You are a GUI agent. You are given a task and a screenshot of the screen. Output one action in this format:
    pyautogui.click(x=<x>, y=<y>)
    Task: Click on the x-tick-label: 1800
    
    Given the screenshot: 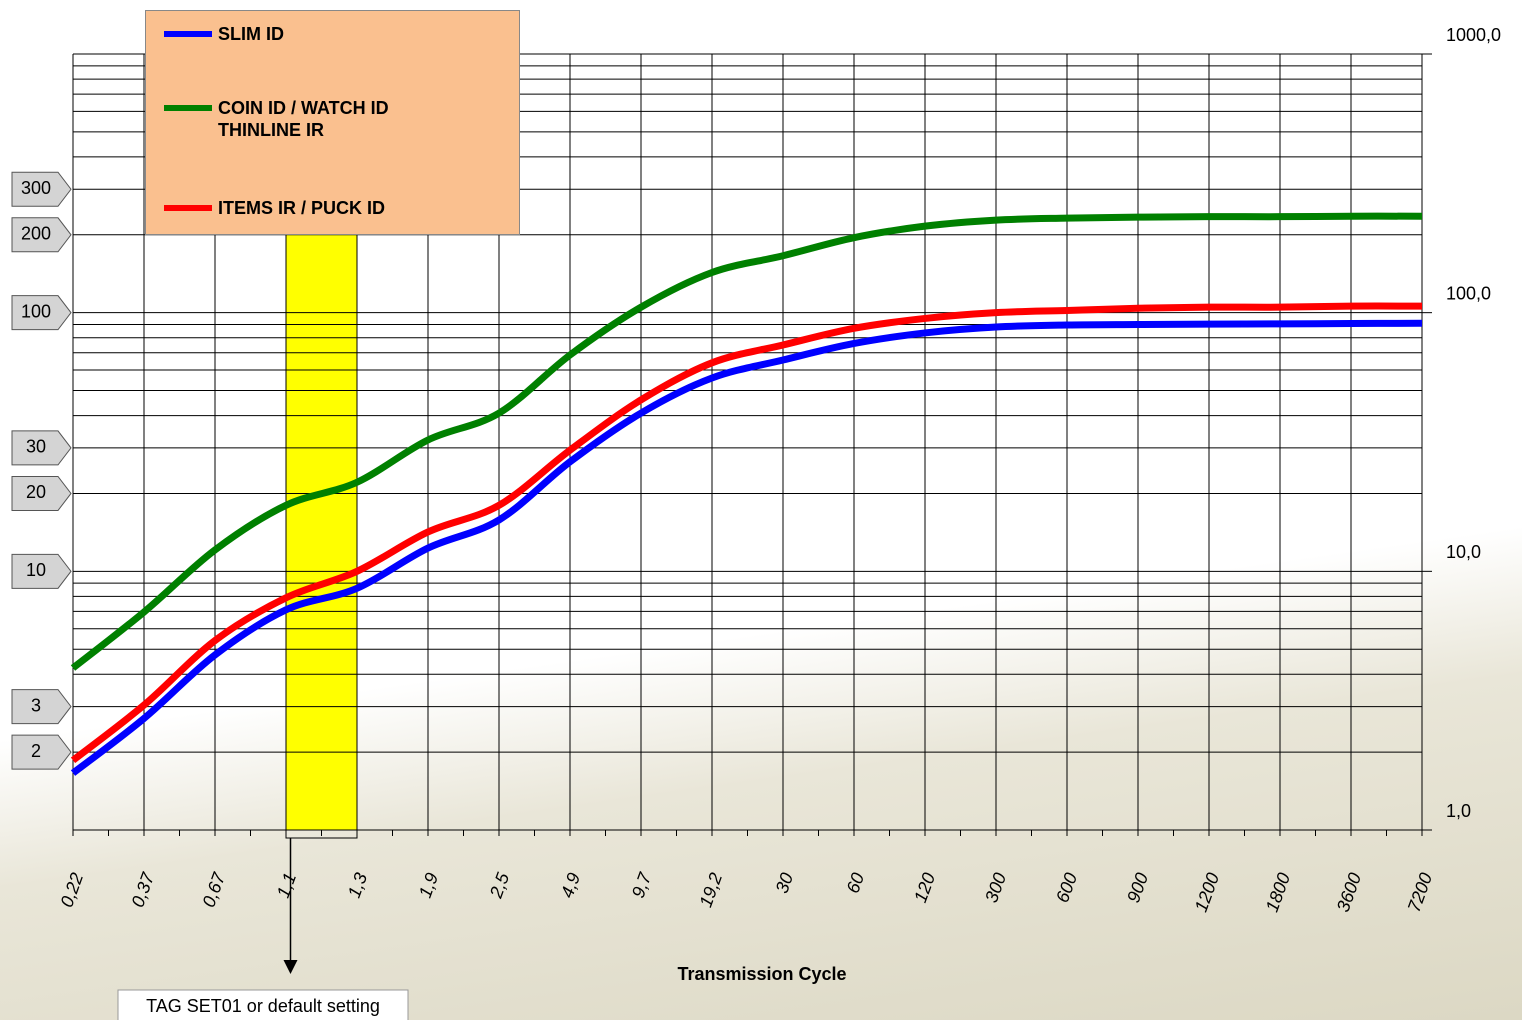 What is the action you would take?
    pyautogui.click(x=1278, y=892)
    